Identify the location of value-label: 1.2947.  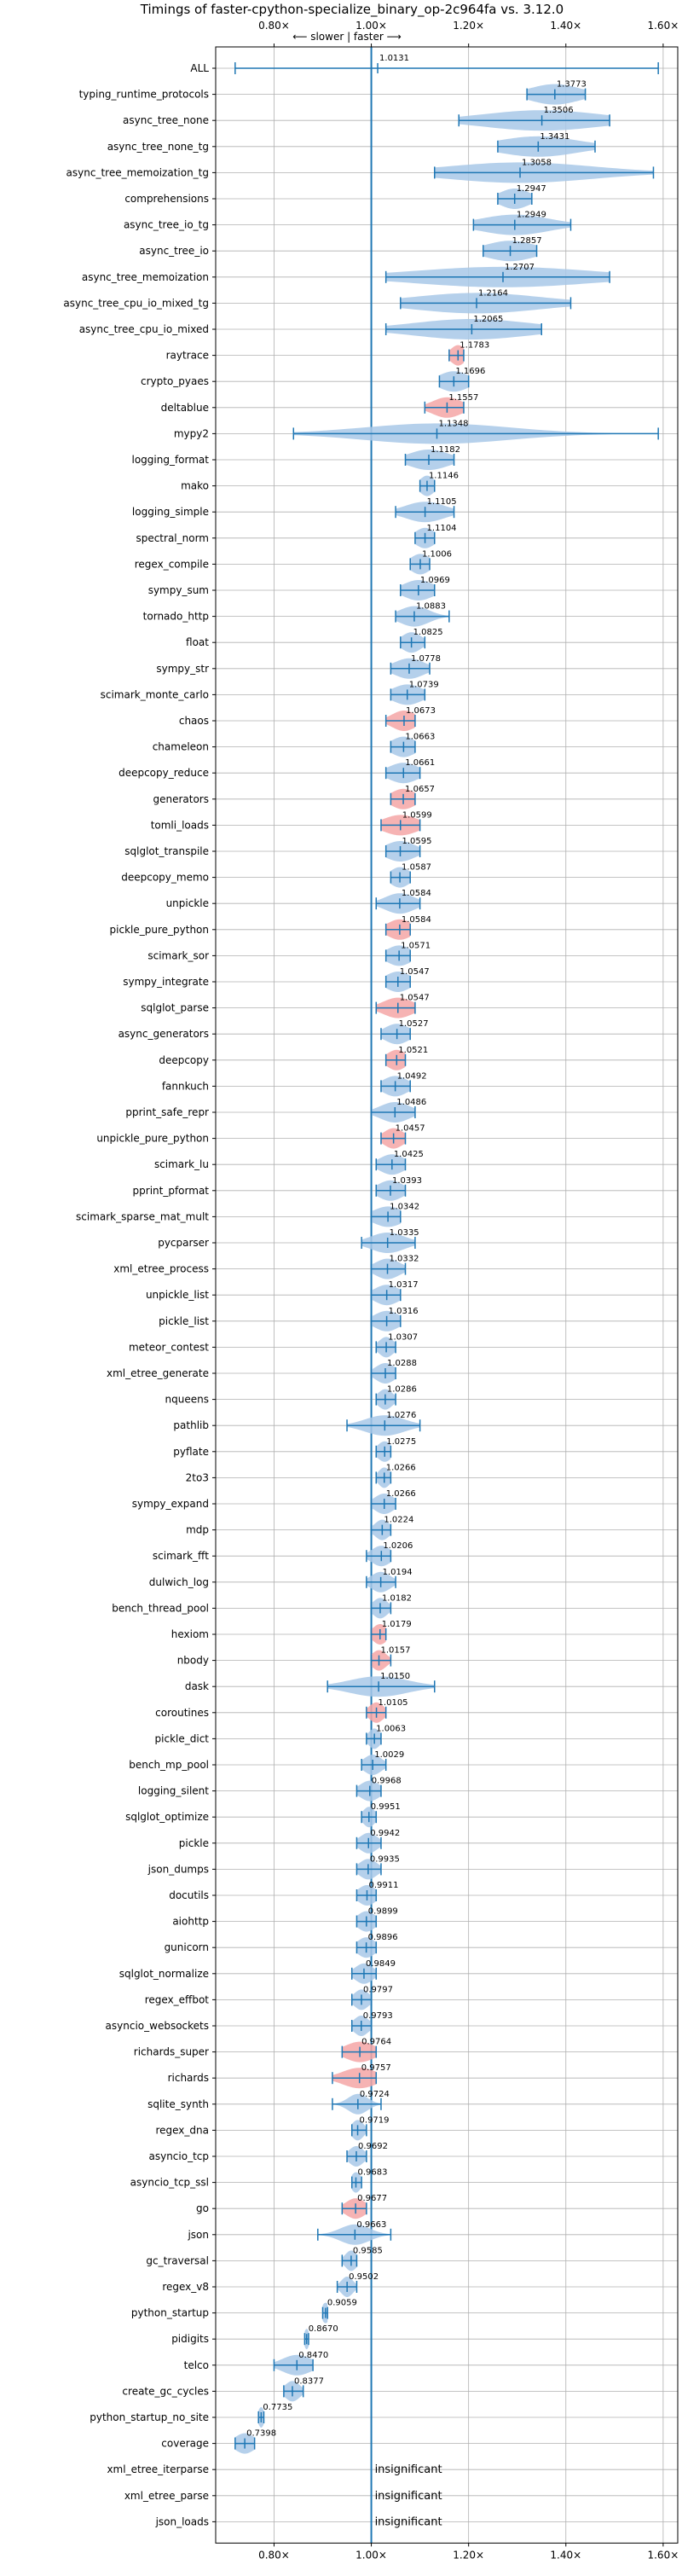
(531, 189).